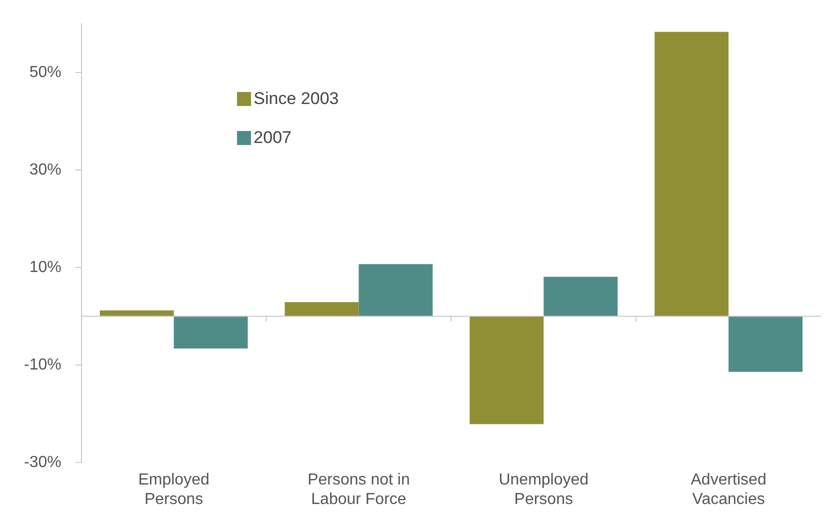 The image size is (825, 521). Describe the element at coordinates (43, 365) in the screenshot. I see `y-tick-label: -10%` at that location.